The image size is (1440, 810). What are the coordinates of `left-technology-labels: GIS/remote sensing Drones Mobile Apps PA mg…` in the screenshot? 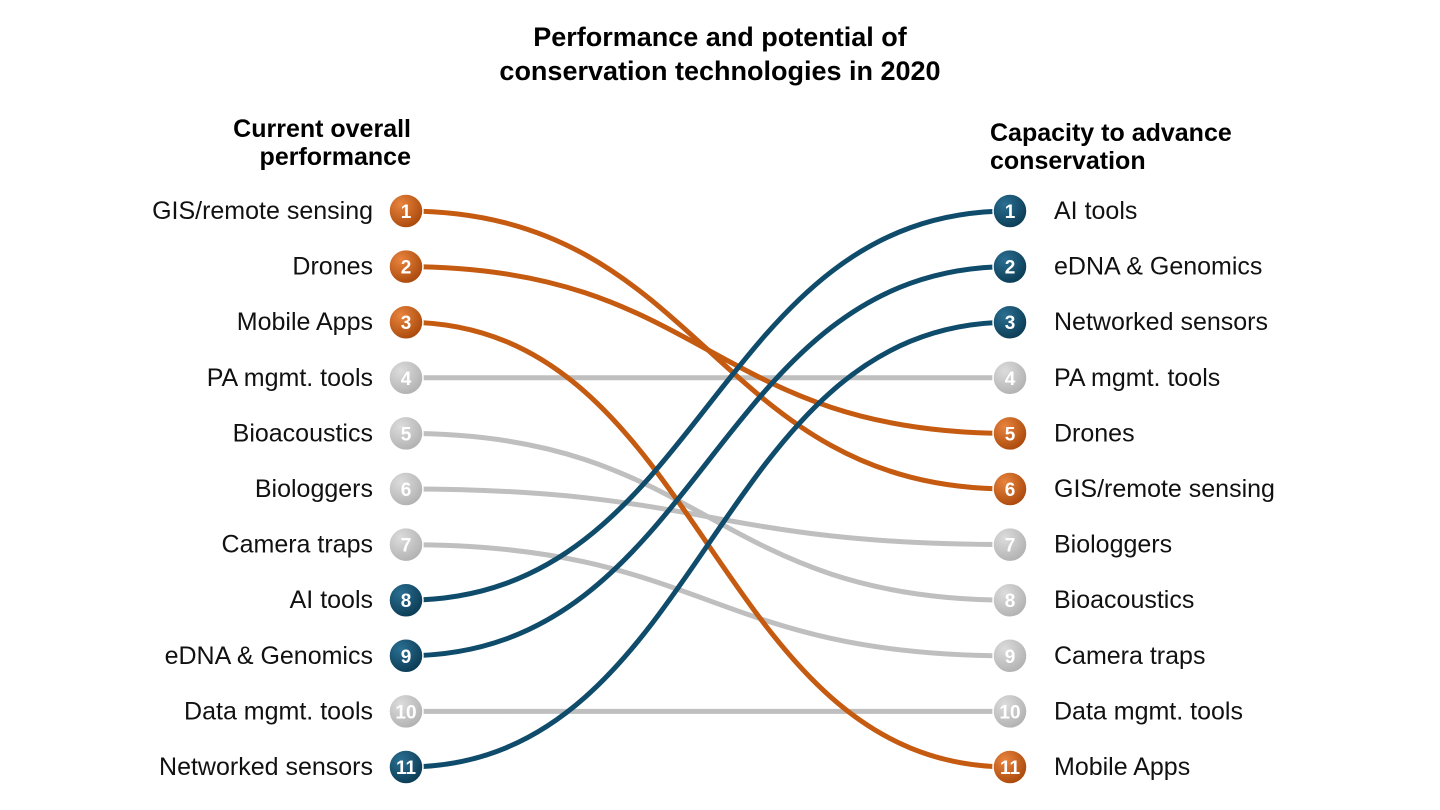 It's located at (262, 489).